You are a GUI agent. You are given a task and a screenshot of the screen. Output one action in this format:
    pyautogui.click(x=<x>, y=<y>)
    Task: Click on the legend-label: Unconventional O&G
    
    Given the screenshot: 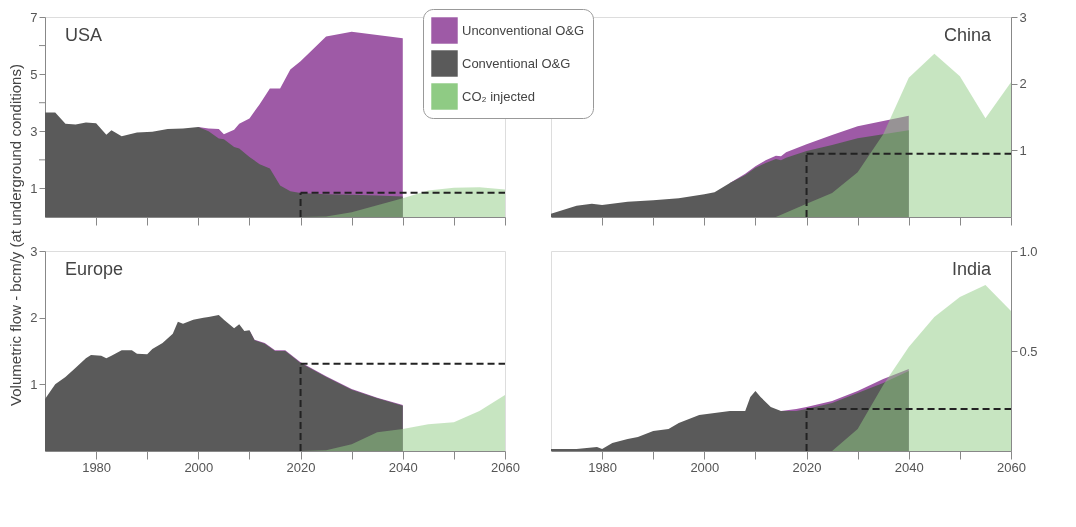 What is the action you would take?
    pyautogui.click(x=523, y=30)
    